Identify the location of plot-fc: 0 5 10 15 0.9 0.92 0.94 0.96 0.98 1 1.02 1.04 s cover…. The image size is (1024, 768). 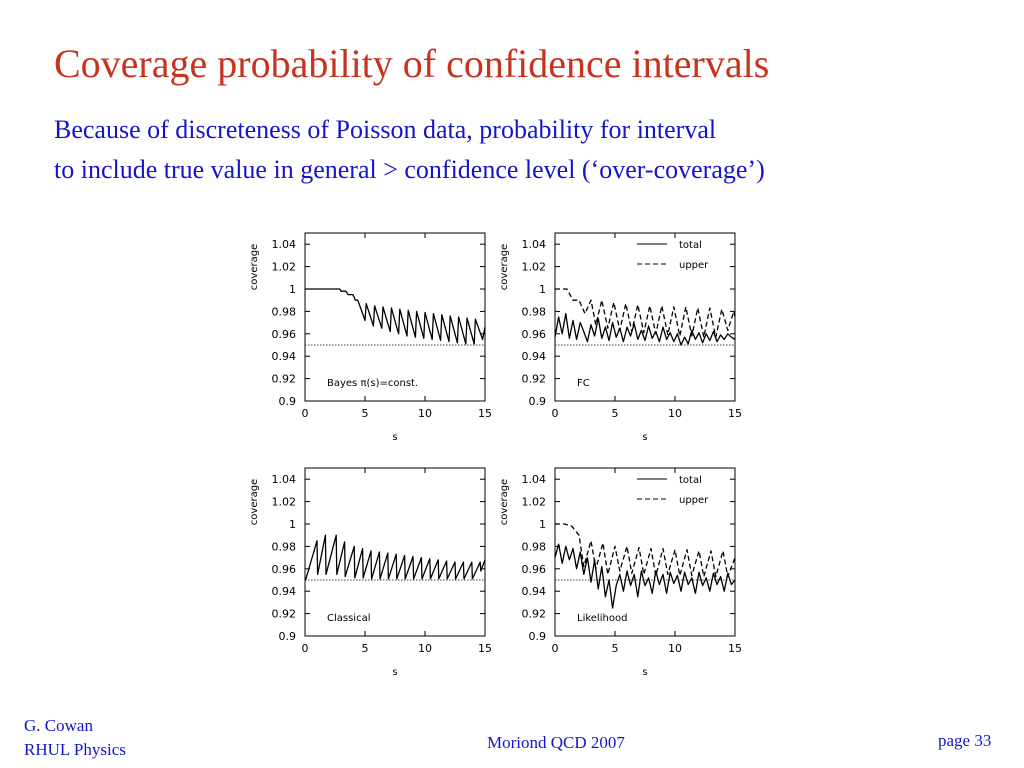
(617, 337).